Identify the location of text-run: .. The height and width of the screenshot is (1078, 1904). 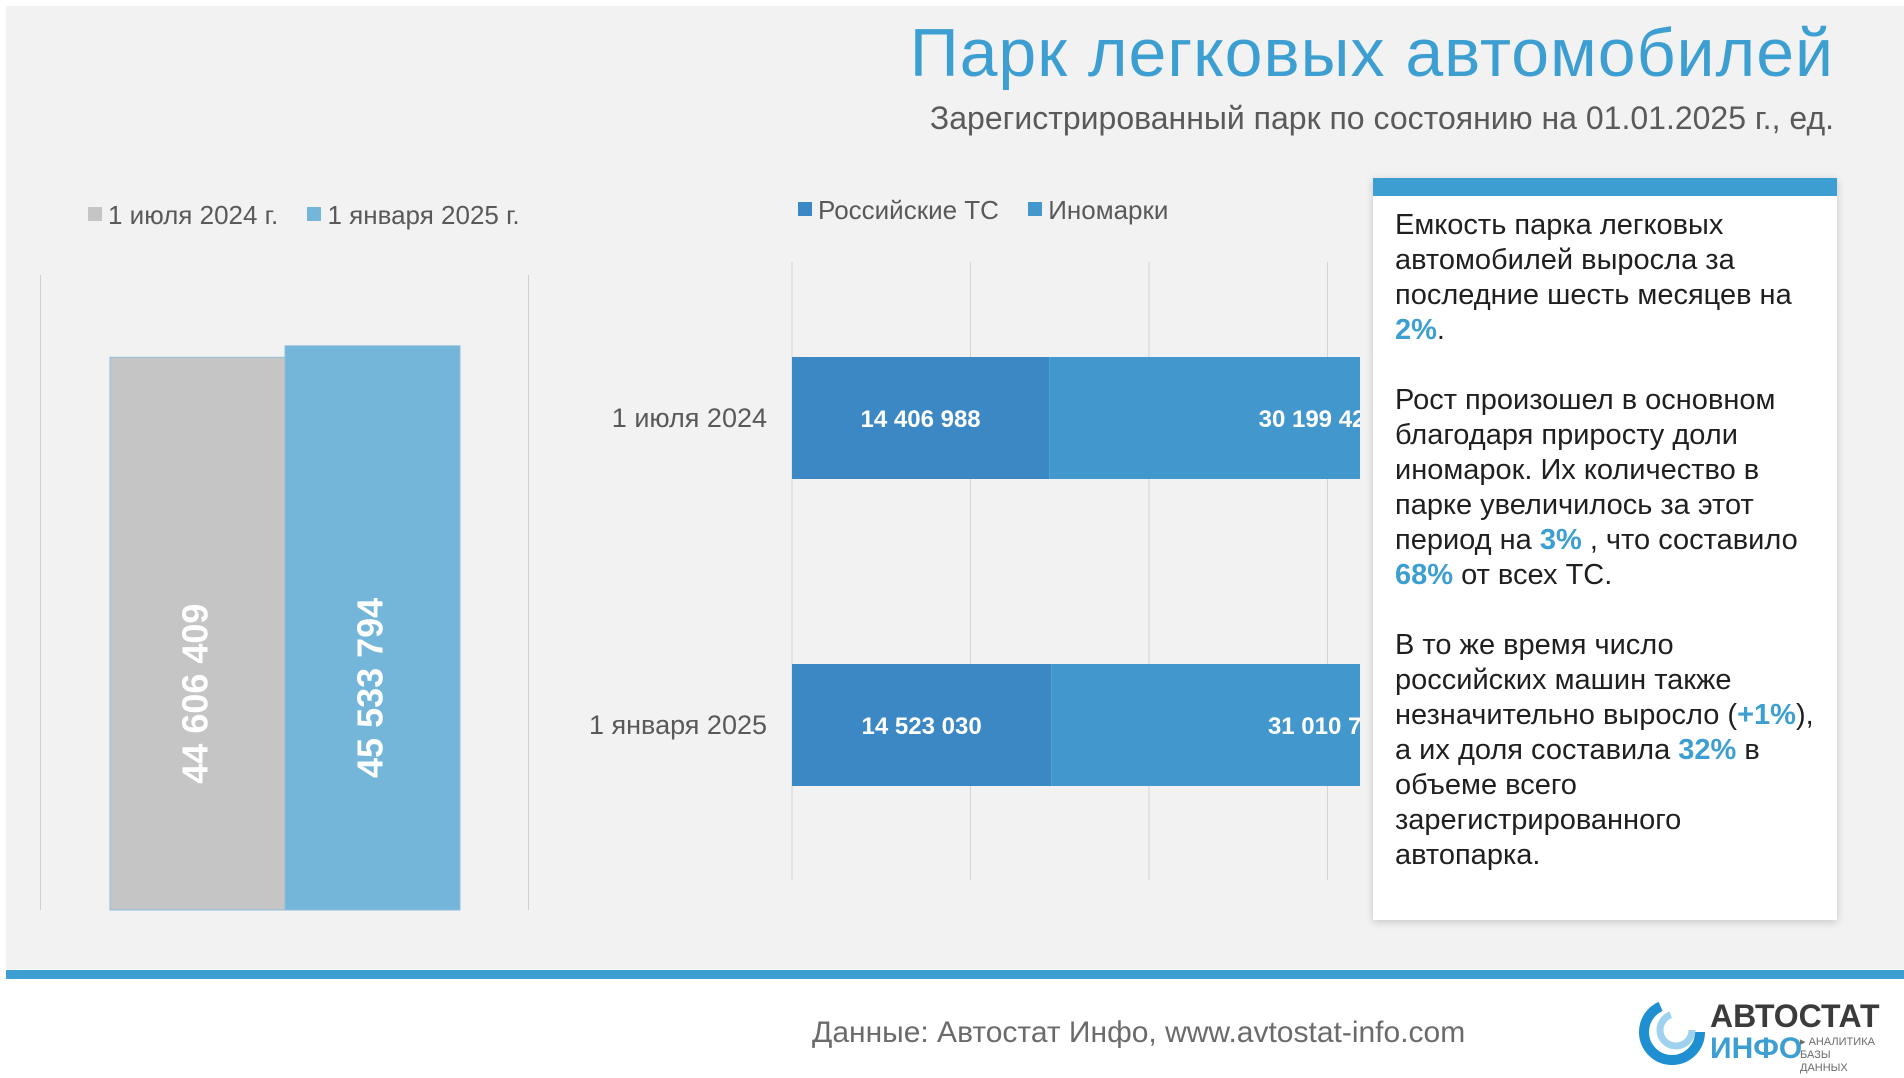
(1440, 330).